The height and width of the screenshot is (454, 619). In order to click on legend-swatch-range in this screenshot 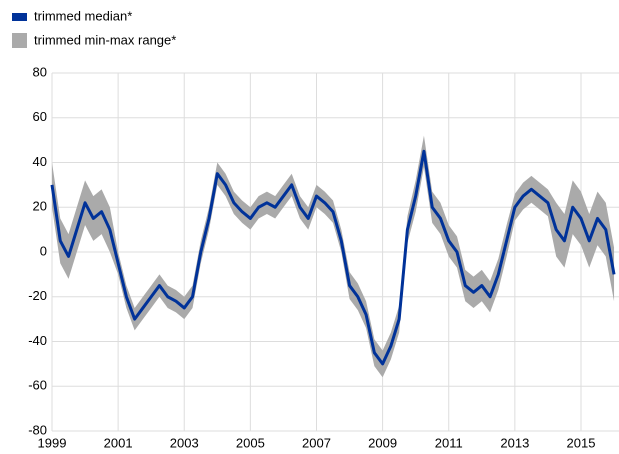, I will do `click(19, 40)`.